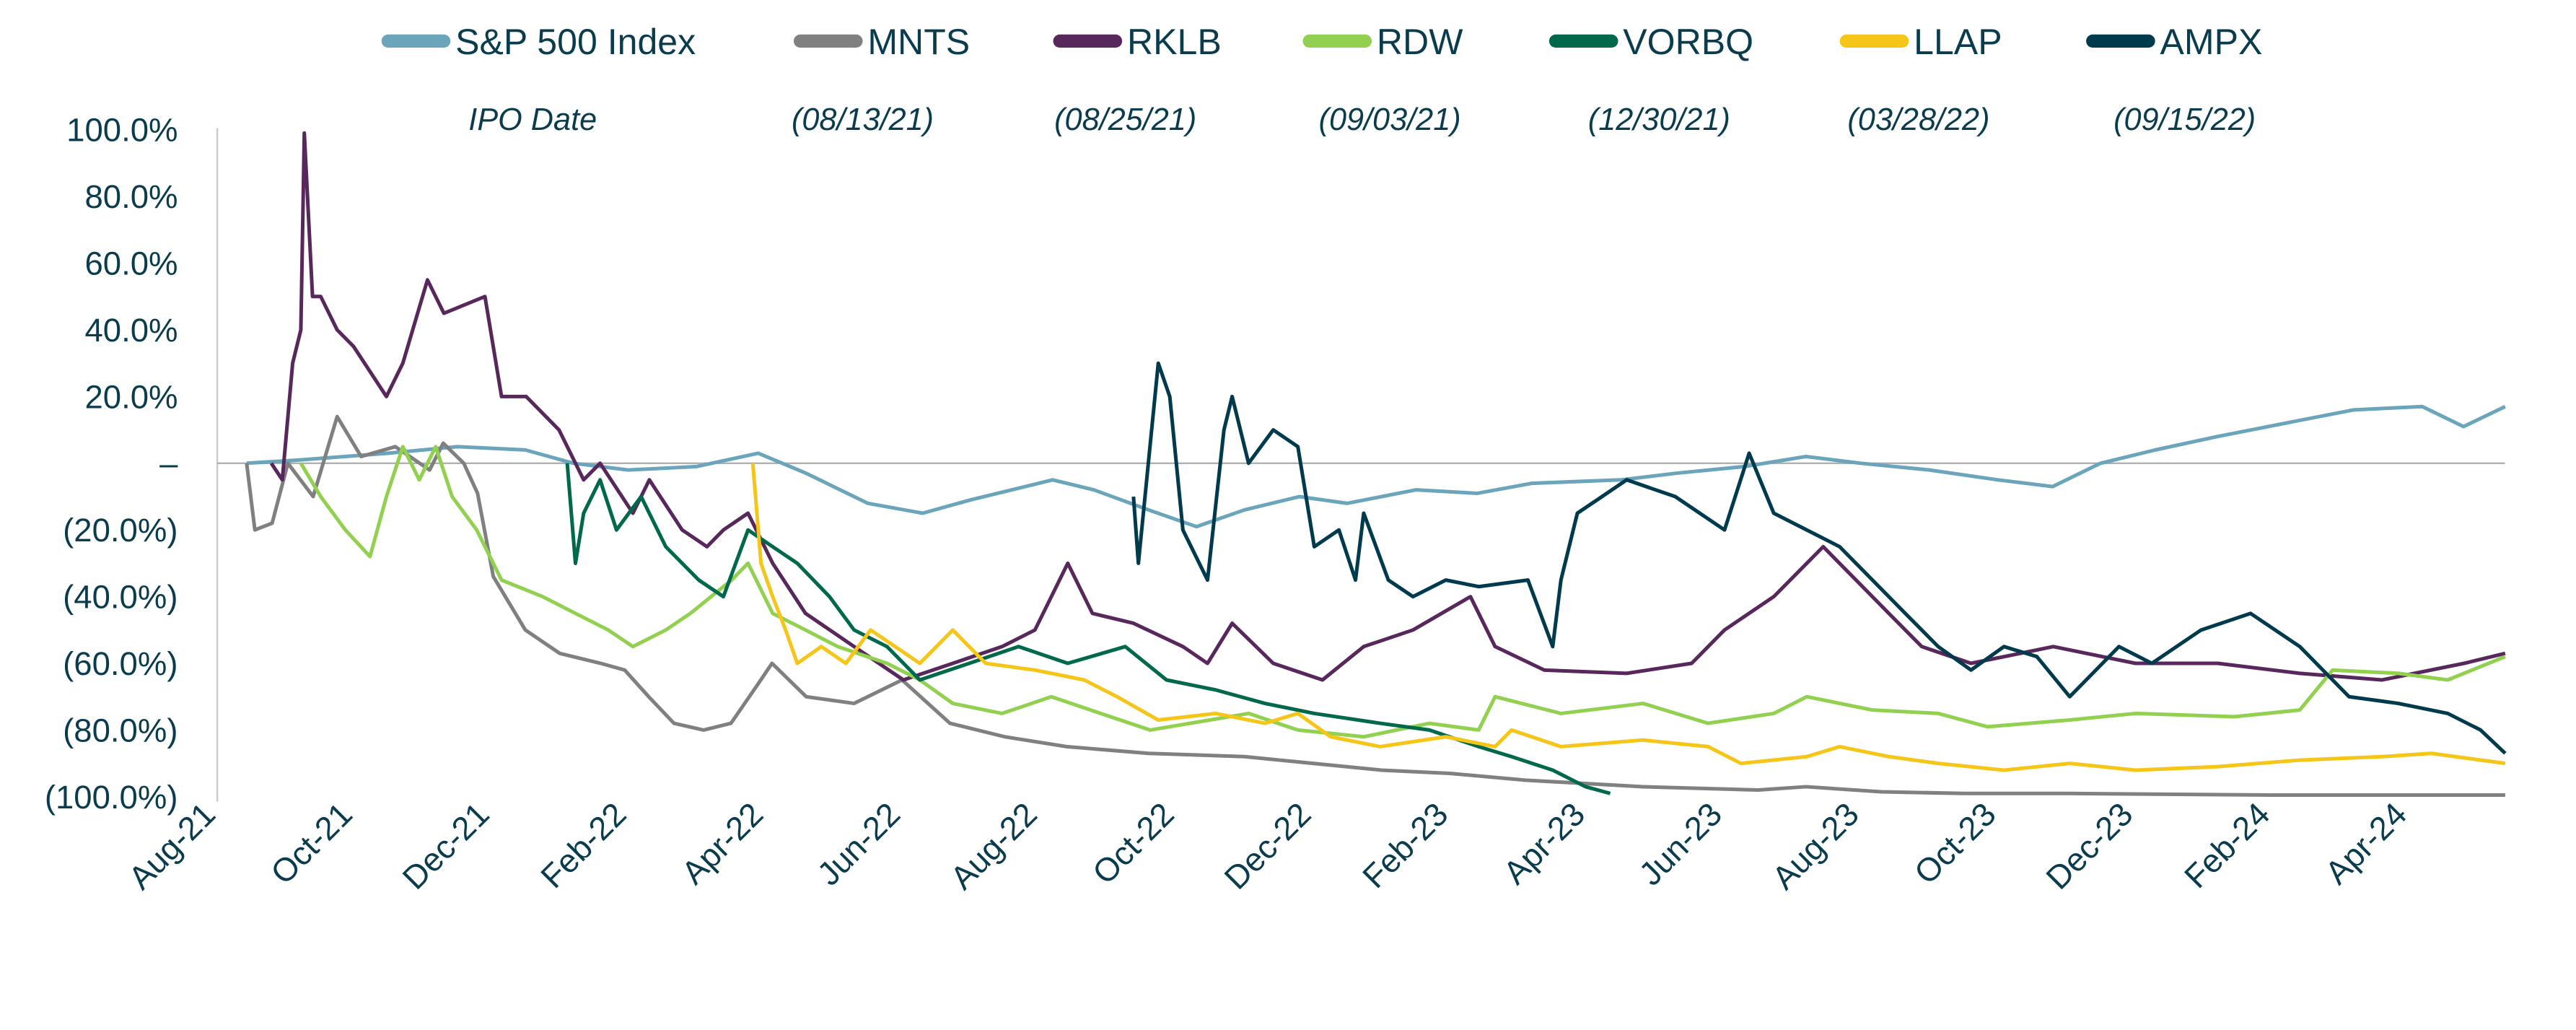  I want to click on ipo-date-label: (08/25/21), so click(1125, 119).